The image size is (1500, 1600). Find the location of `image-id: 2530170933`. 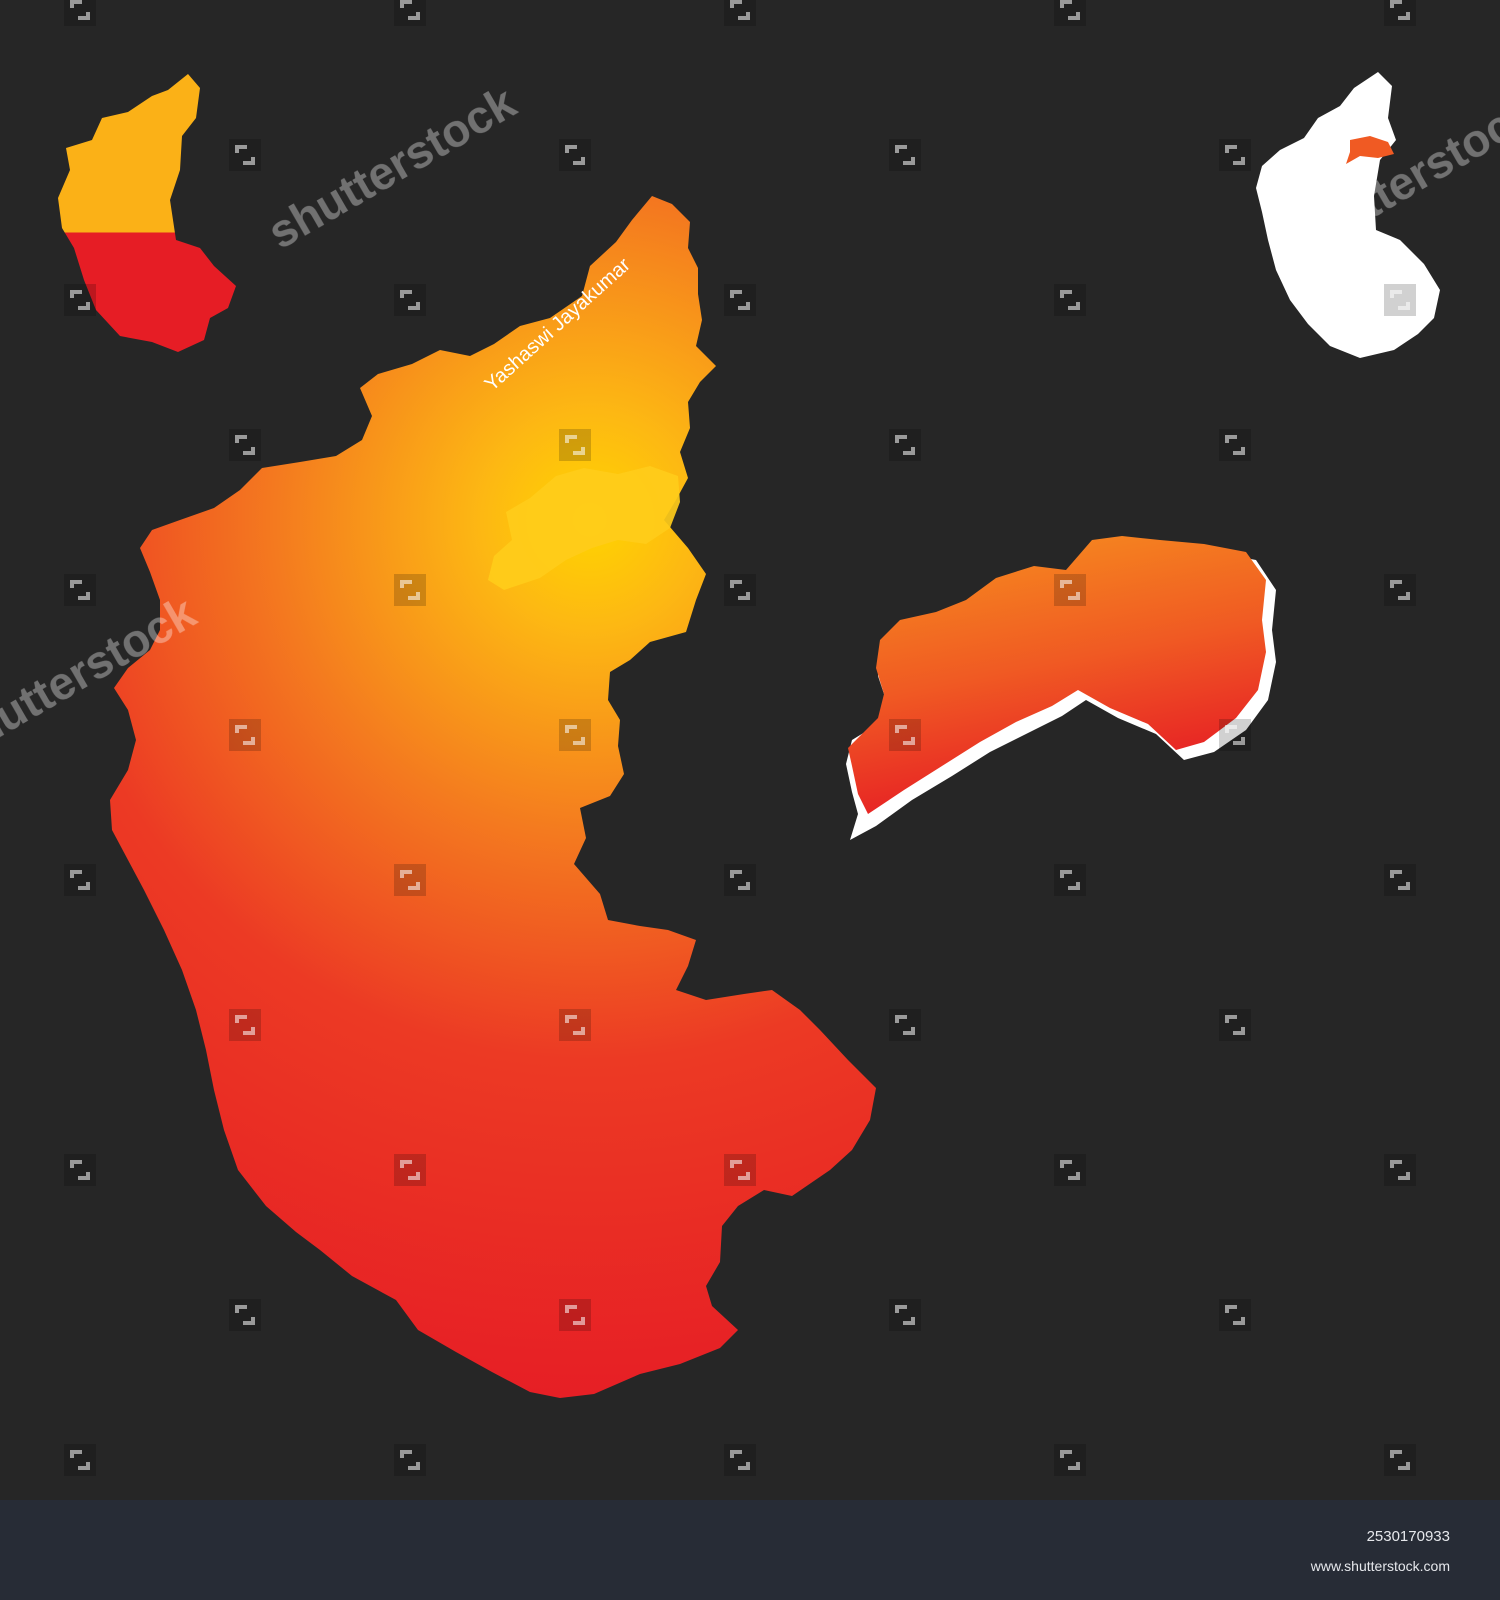

image-id: 2530170933 is located at coordinates (1408, 1536).